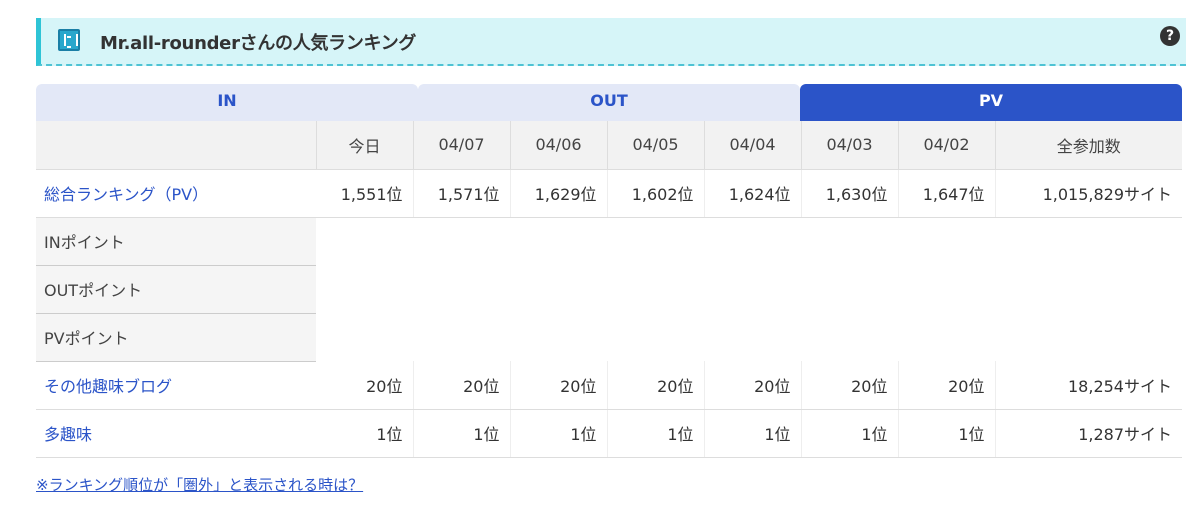 The image size is (1200, 517). What do you see at coordinates (365, 145) in the screenshot?
I see `column-header: 今日` at bounding box center [365, 145].